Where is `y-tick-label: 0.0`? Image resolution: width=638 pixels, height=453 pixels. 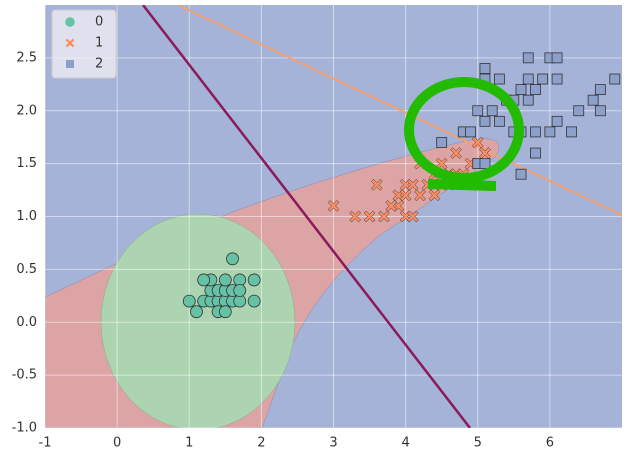 y-tick-label: 0.0 is located at coordinates (26, 322).